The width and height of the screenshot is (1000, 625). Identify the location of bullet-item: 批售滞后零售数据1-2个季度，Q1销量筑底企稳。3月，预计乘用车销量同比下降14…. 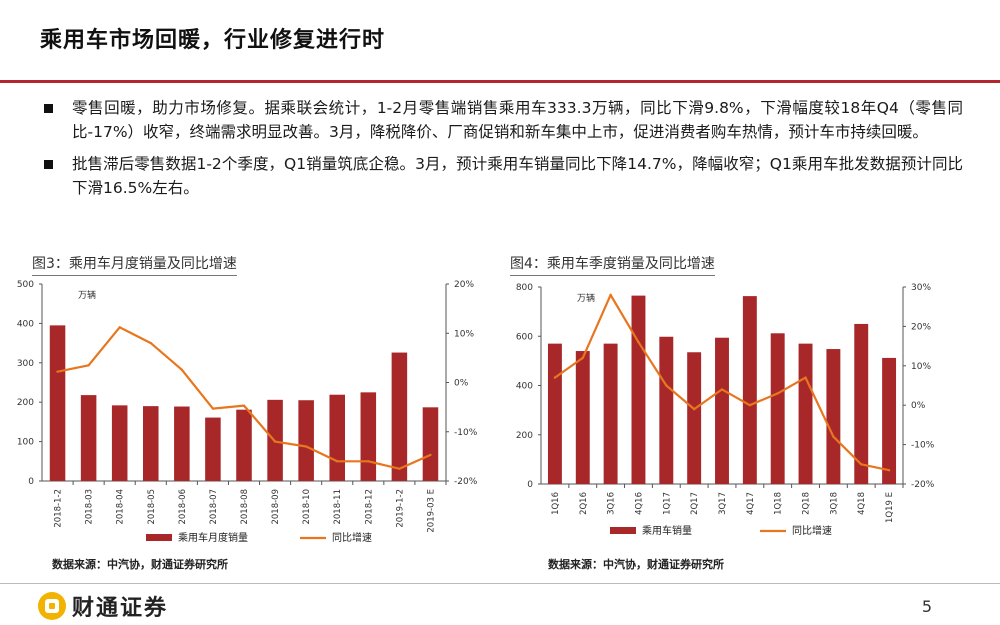
(500, 176).